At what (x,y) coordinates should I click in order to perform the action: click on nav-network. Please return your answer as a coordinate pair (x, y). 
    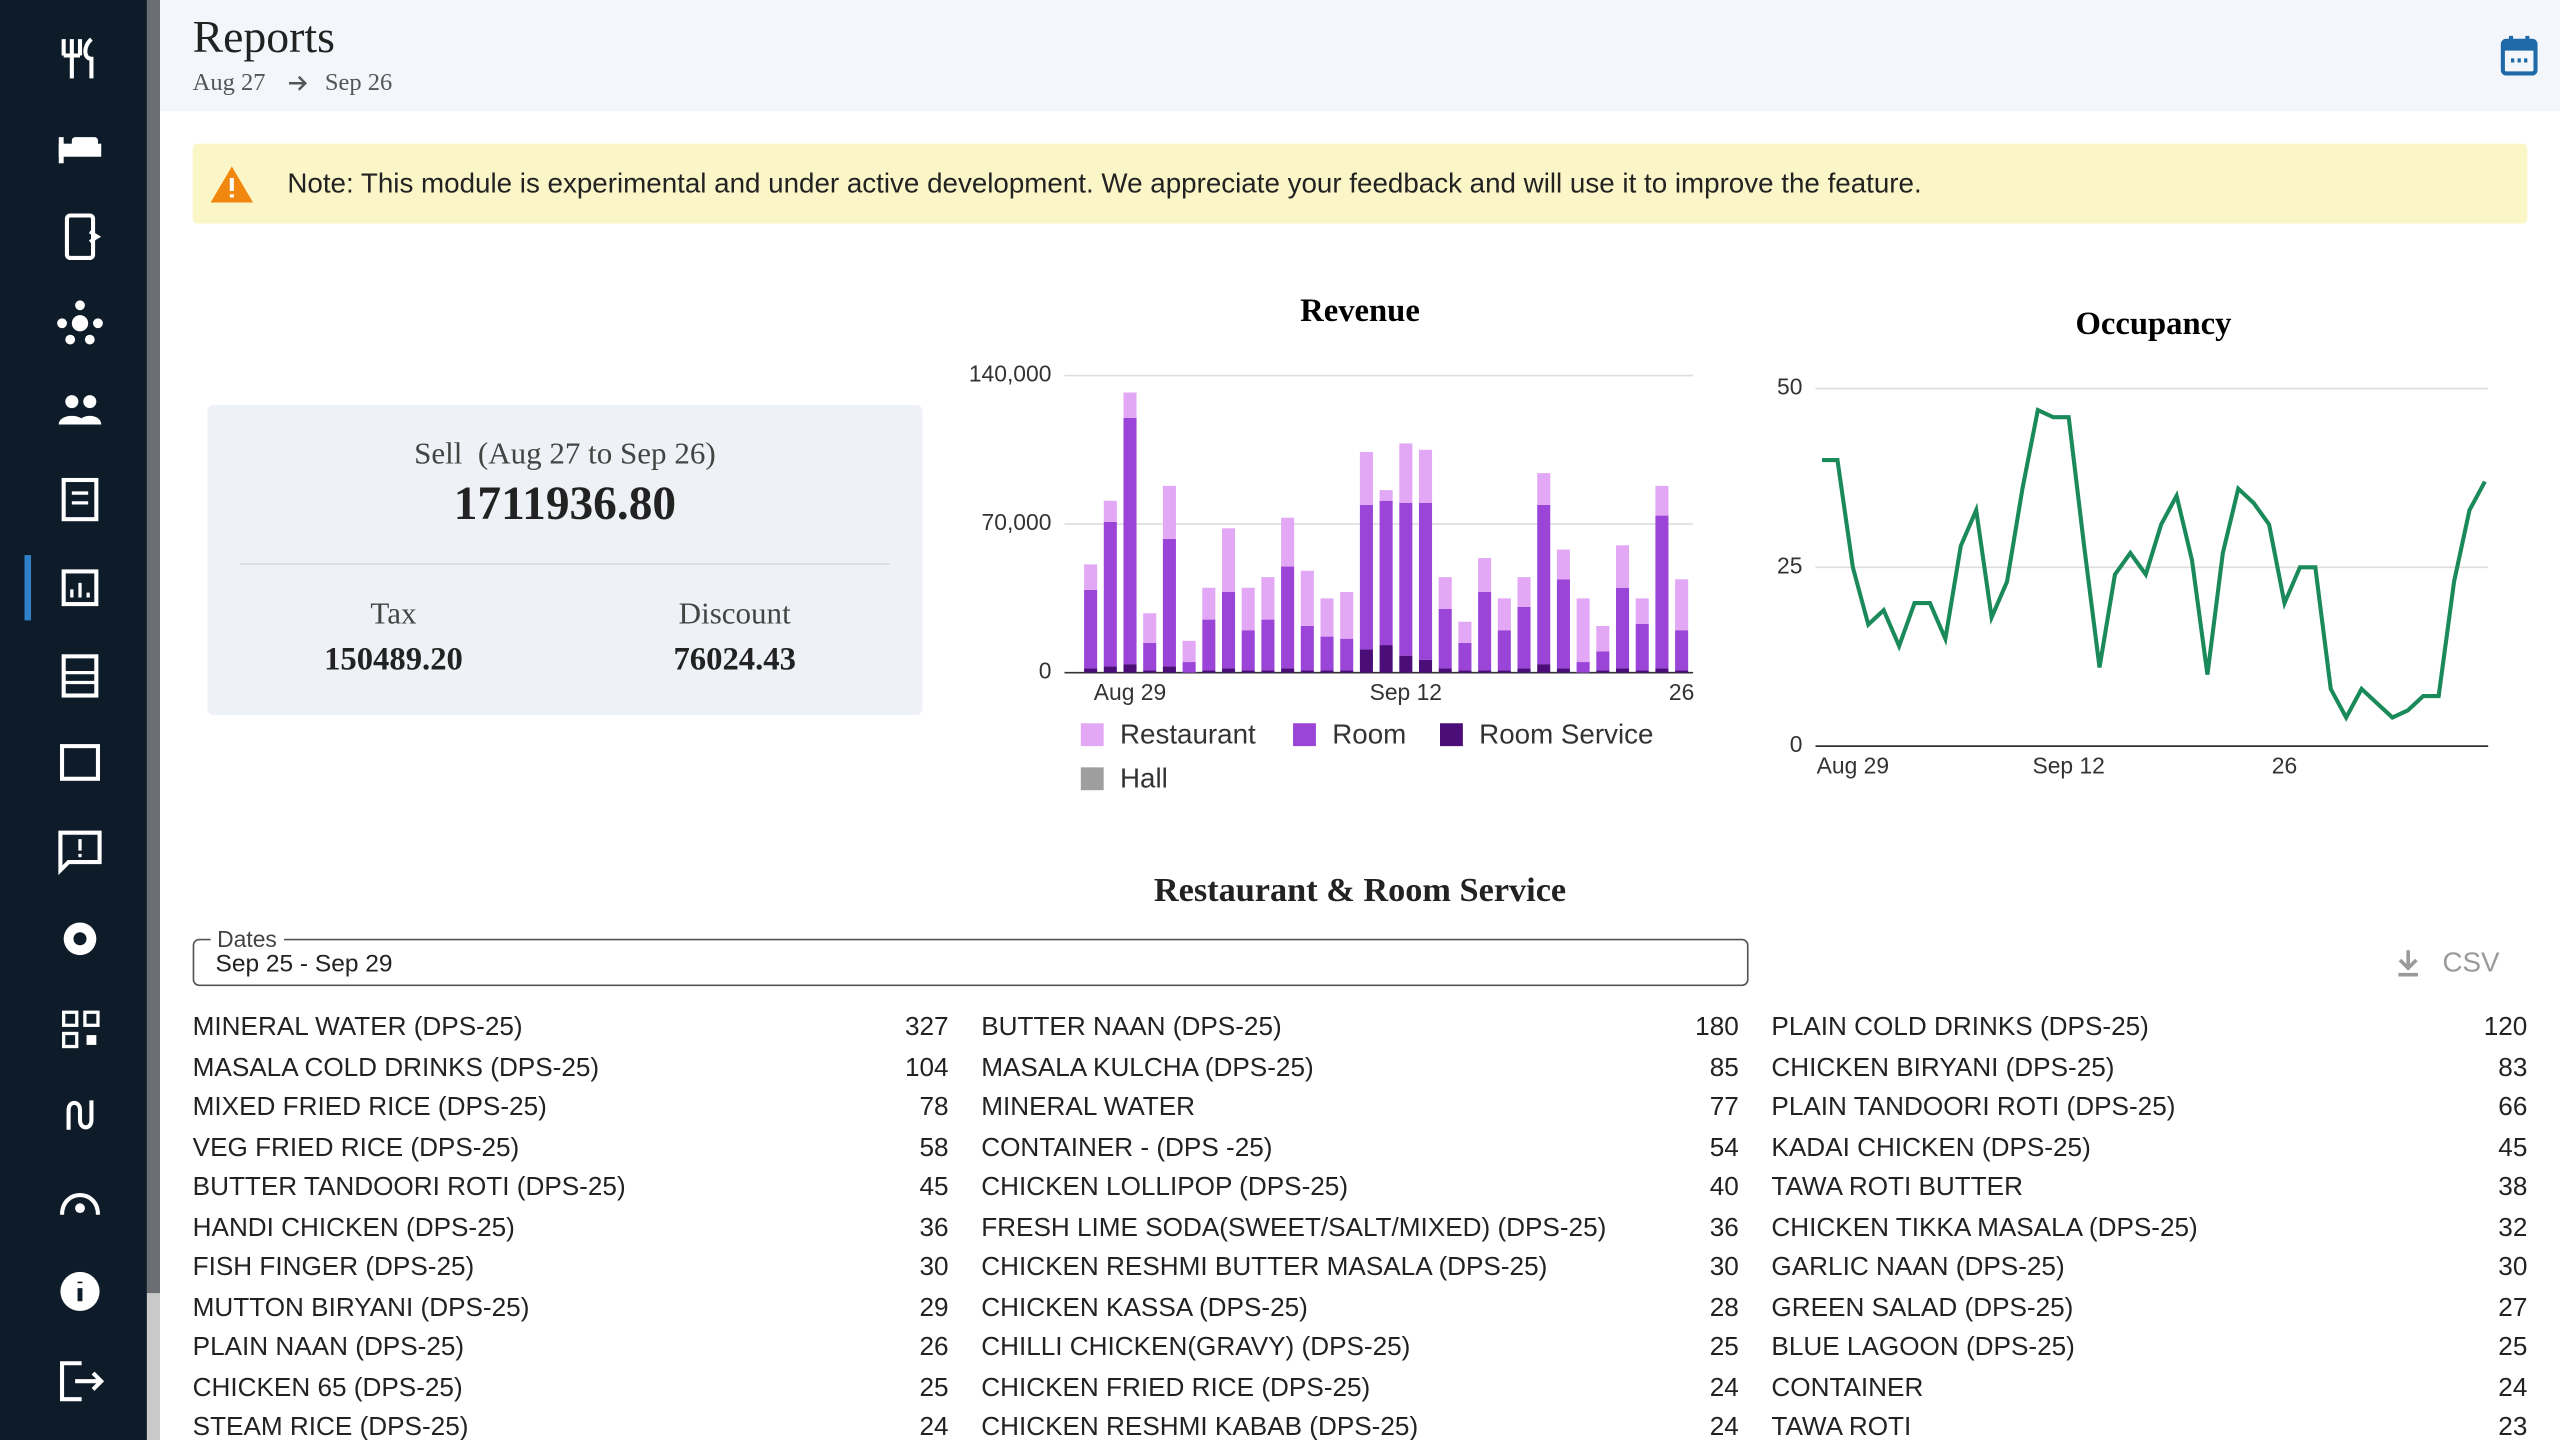
    Looking at the image, I should click on (80, 322).